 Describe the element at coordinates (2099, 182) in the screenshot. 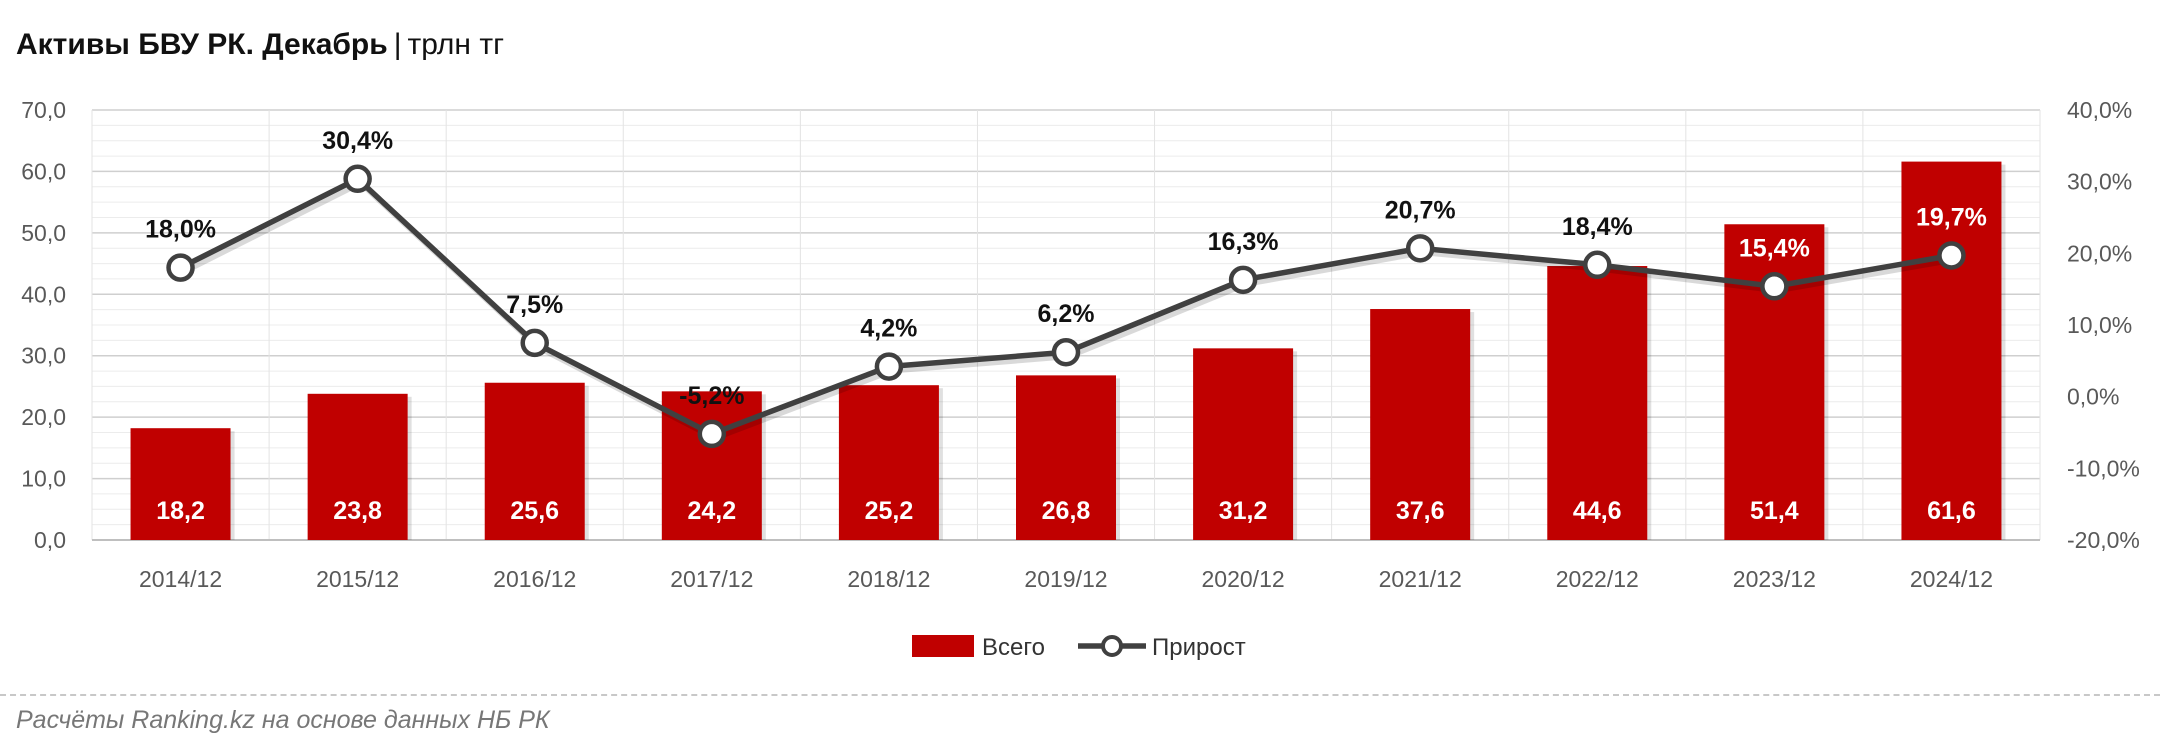

I see `y-right-tick-label: 30,0%` at that location.